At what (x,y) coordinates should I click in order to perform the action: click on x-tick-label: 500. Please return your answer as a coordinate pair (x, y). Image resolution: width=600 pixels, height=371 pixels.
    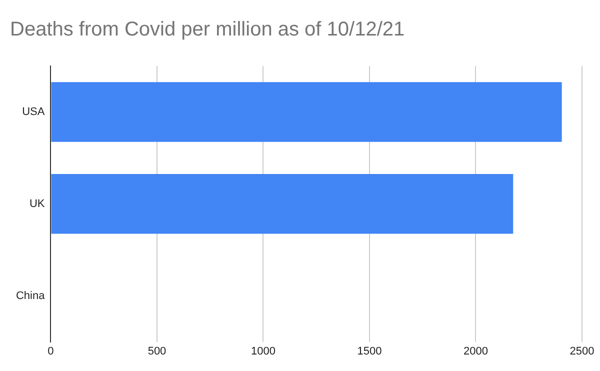
    Looking at the image, I should click on (157, 351).